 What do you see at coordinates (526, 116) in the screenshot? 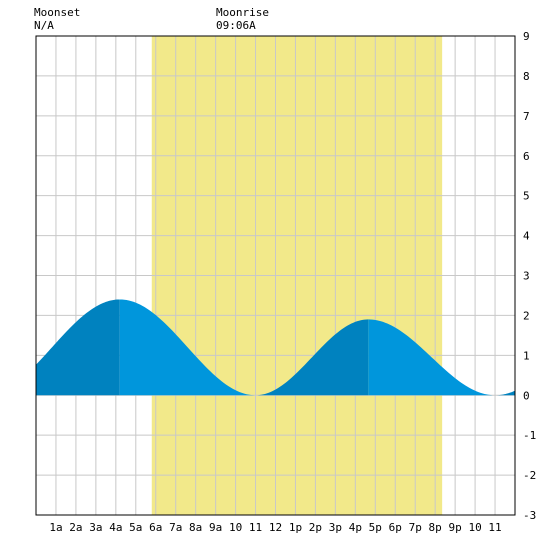
I see `y-tick-label: 7` at bounding box center [526, 116].